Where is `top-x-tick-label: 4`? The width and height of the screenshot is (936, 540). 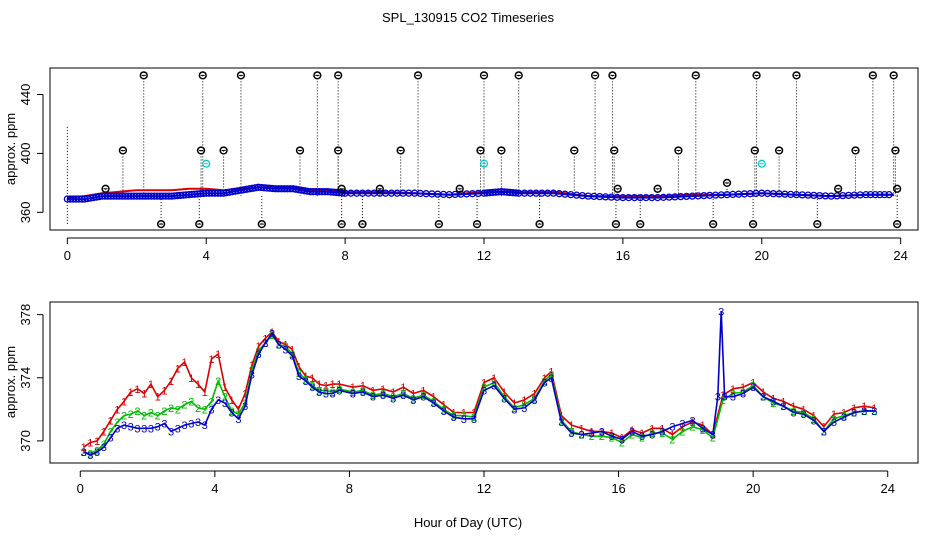
top-x-tick-label: 4 is located at coordinates (206, 255).